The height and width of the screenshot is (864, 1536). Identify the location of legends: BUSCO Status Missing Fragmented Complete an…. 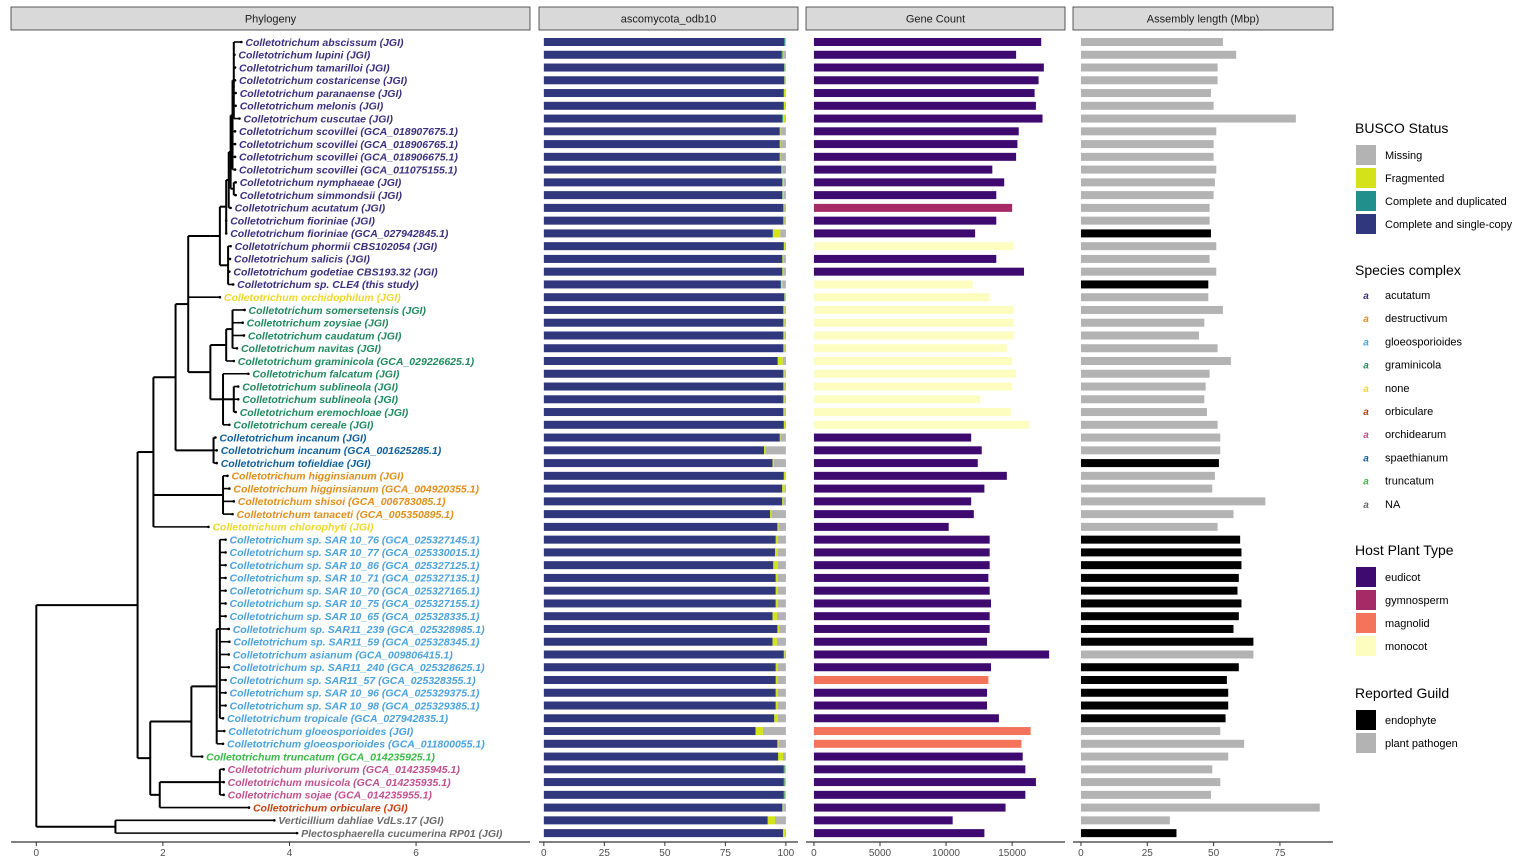
(1434, 436).